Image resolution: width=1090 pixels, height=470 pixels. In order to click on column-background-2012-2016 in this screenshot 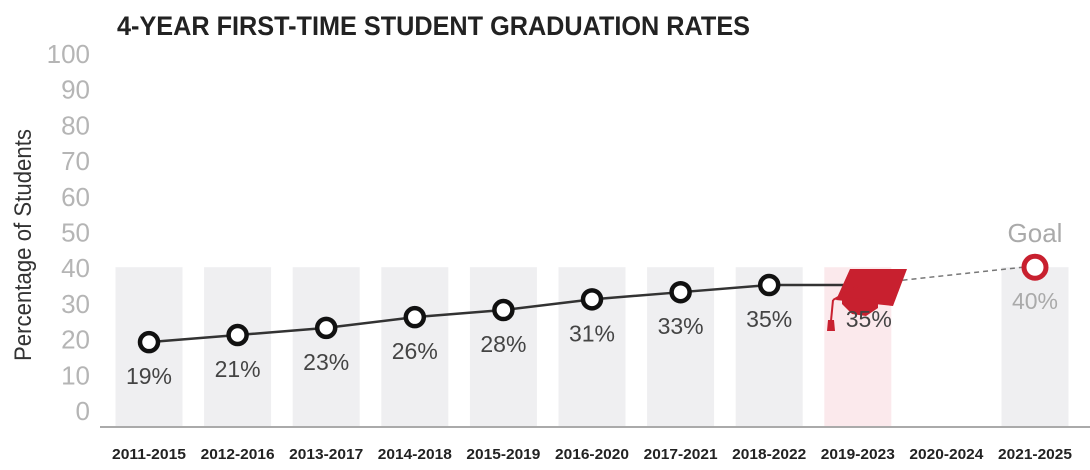, I will do `click(238, 347)`.